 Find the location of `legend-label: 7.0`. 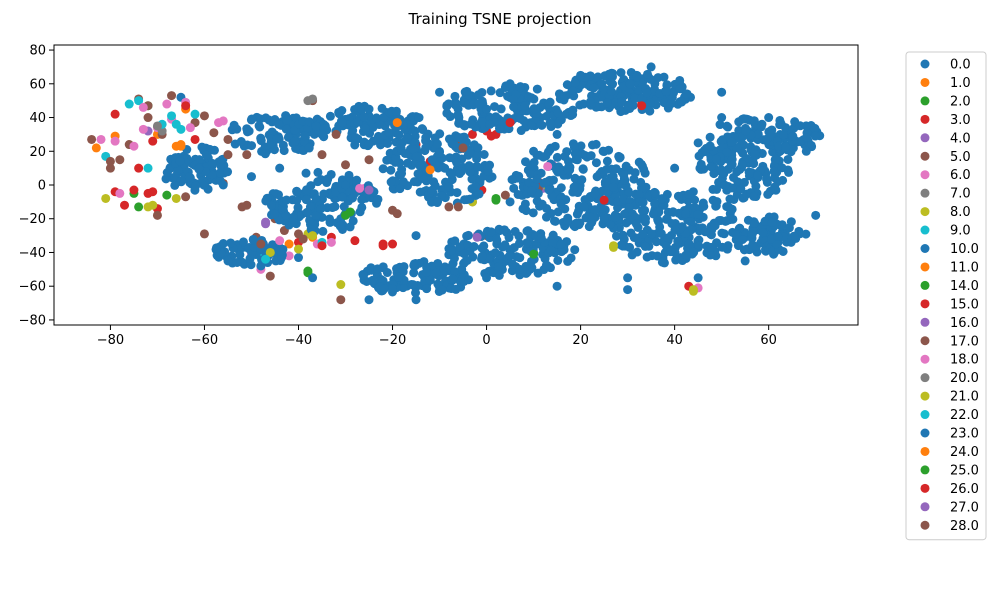

legend-label: 7.0 is located at coordinates (960, 194).